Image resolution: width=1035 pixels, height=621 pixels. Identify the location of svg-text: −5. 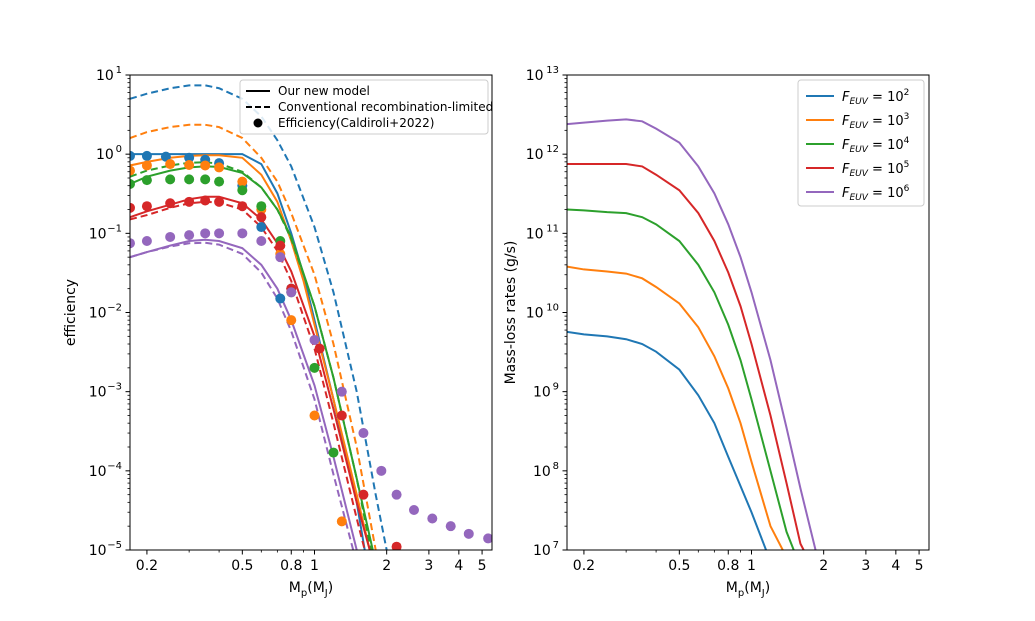
(114, 545).